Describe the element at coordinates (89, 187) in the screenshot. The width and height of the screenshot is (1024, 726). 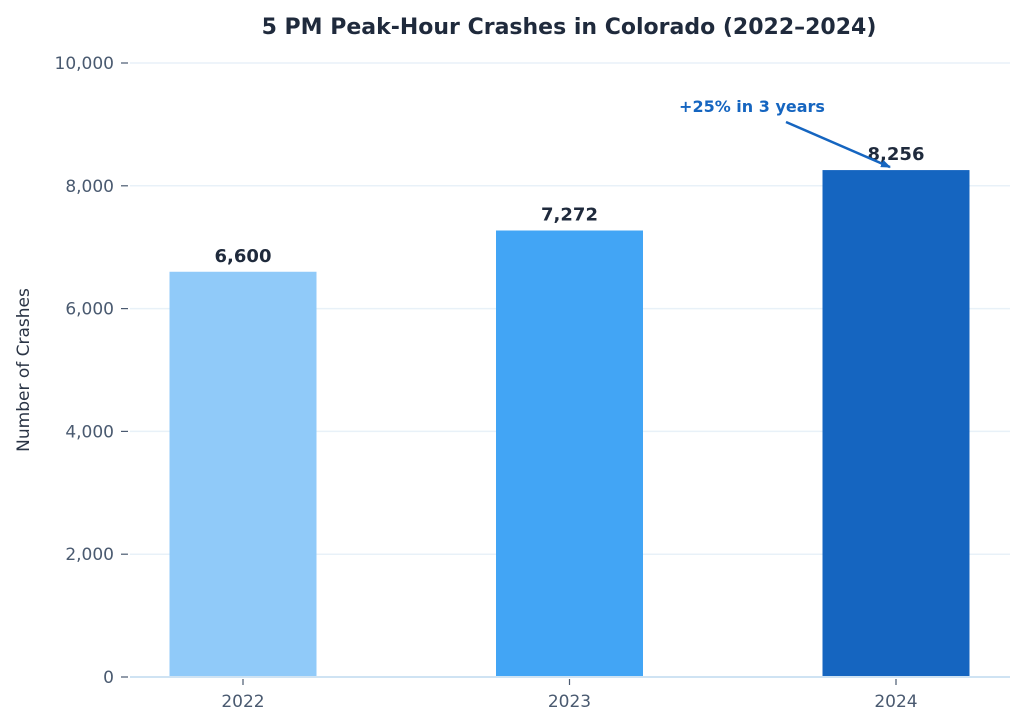
I see `y-tick-label: 8,000` at that location.